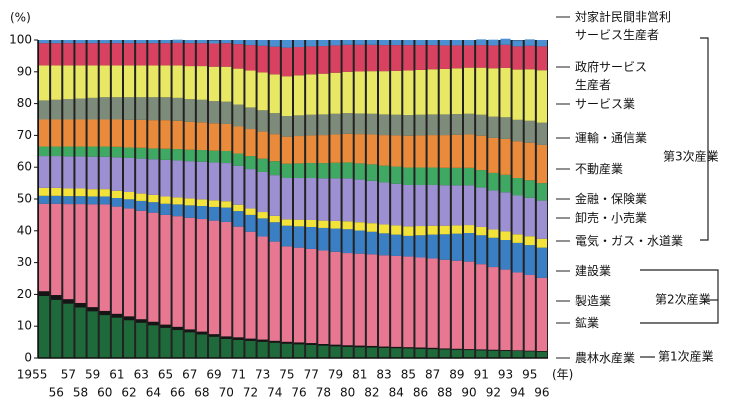 The height and width of the screenshot is (411, 739). I want to click on x-tick-label: 76, so click(298, 393).